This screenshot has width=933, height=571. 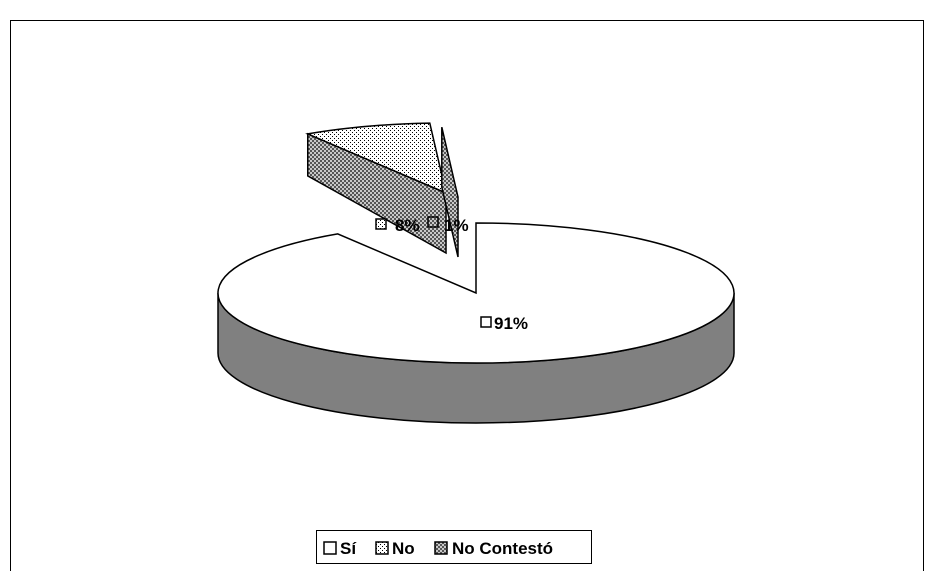 What do you see at coordinates (441, 548) in the screenshot?
I see `legend-swatch-no-contesto` at bounding box center [441, 548].